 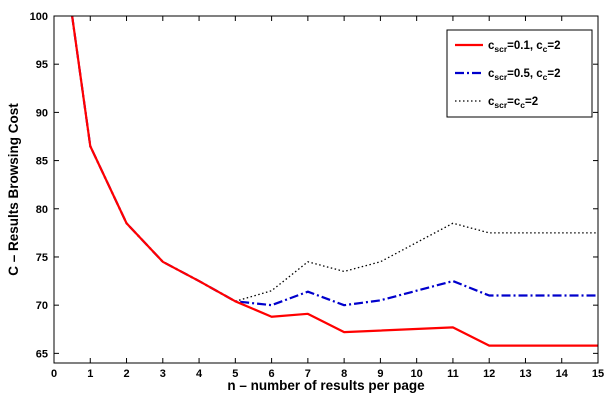 I want to click on x-tick-label: 7, so click(x=308, y=374).